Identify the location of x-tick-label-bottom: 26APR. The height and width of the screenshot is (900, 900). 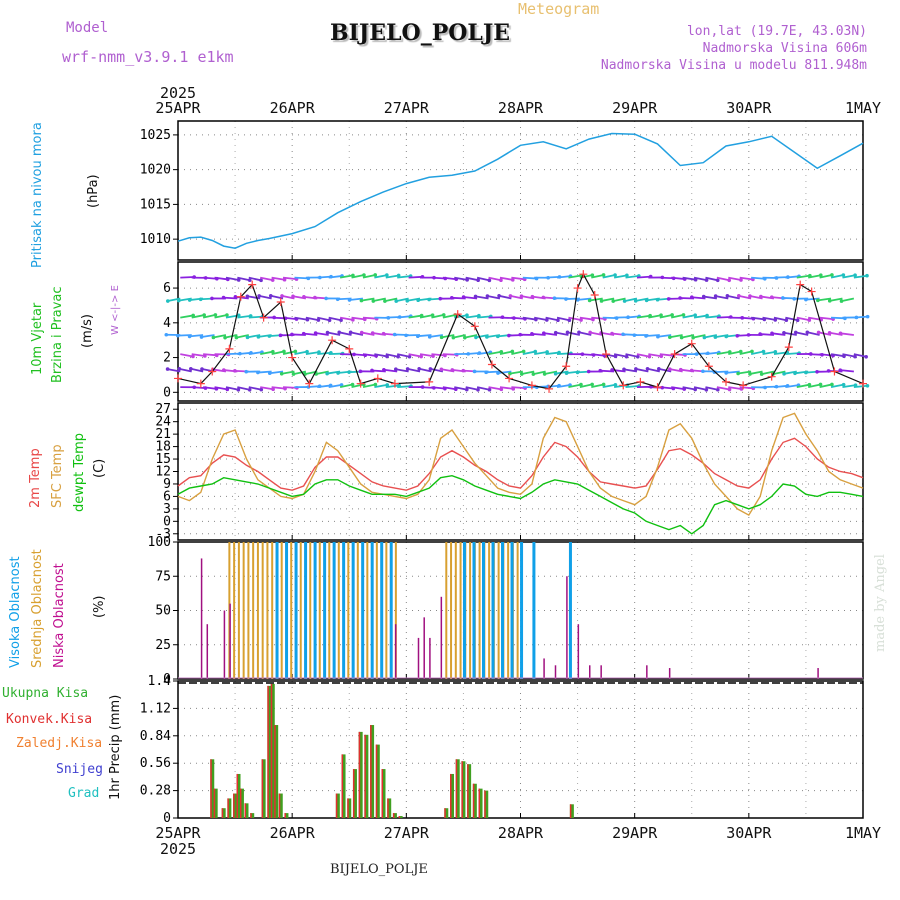
(293, 833).